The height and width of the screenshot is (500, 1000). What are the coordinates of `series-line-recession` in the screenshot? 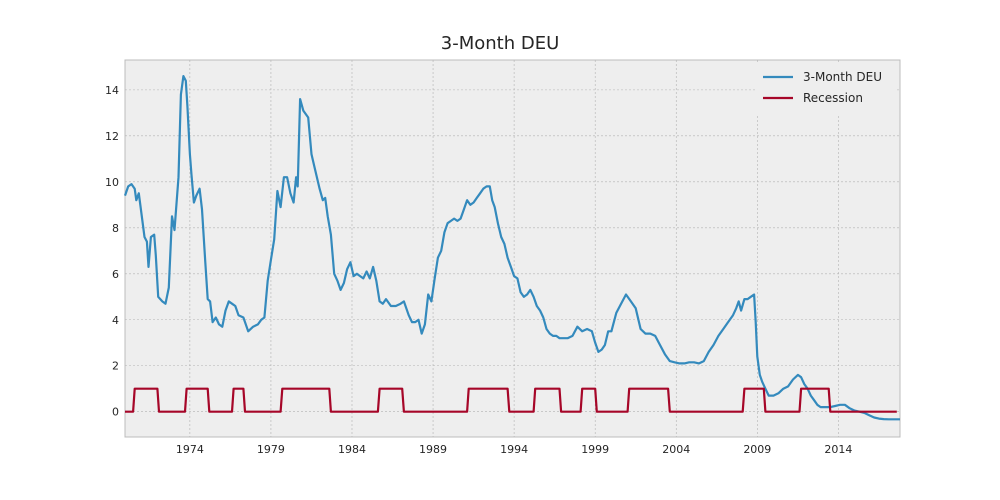 It's located at (511, 400).